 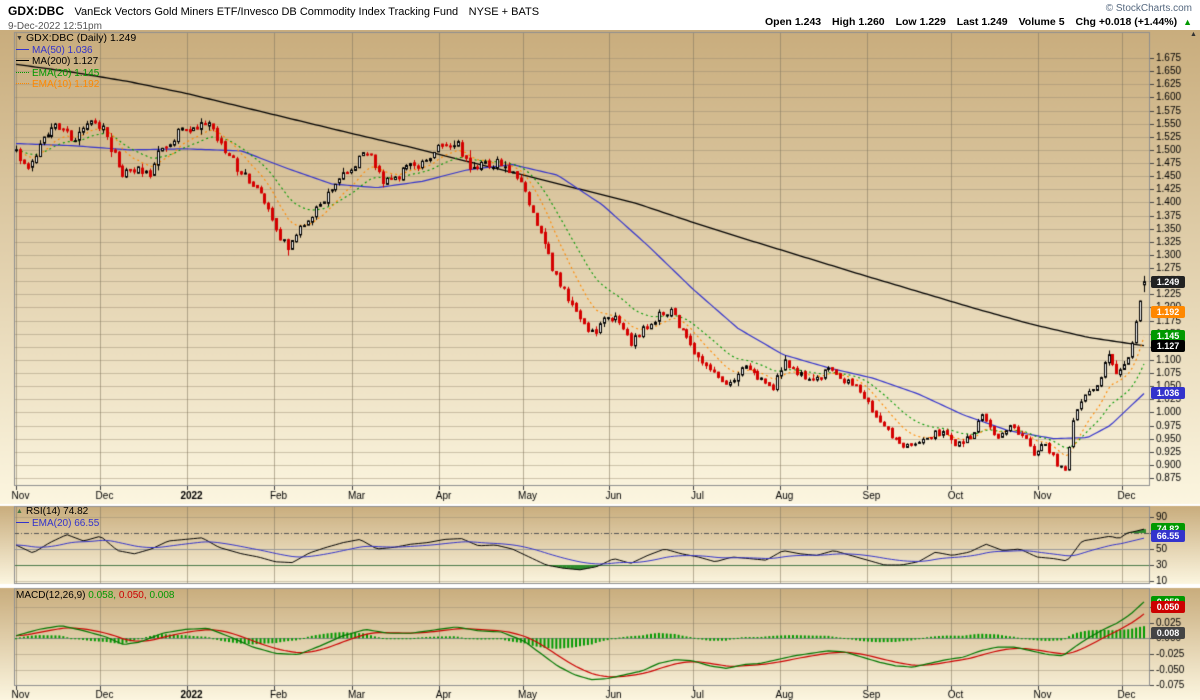 What do you see at coordinates (1187, 22) in the screenshot?
I see `chg-up-icon: ▲` at bounding box center [1187, 22].